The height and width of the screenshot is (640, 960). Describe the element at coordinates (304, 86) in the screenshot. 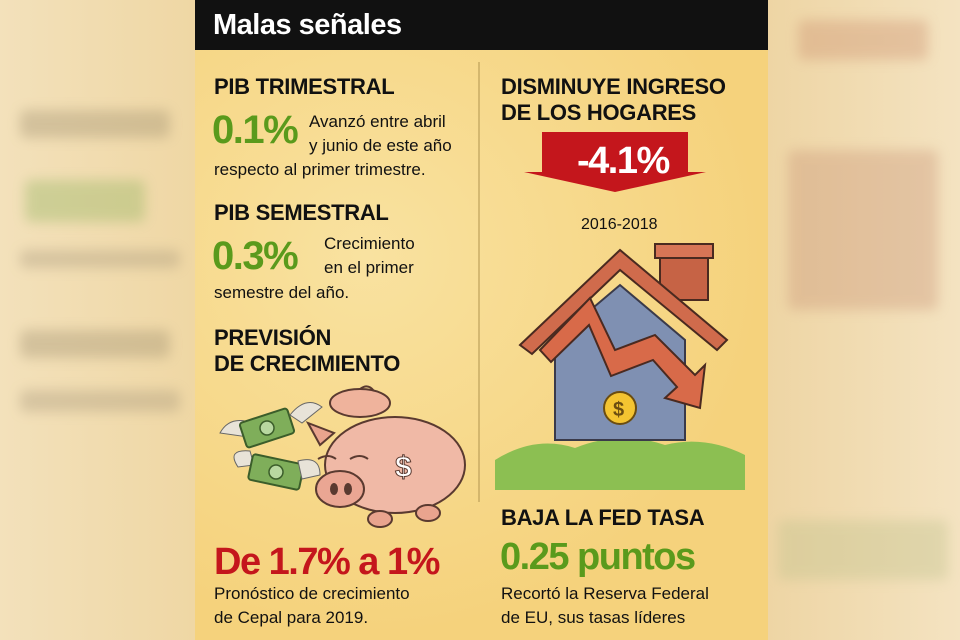

I see `pib-trimestral-heading: PIB TRIMESTRAL` at that location.